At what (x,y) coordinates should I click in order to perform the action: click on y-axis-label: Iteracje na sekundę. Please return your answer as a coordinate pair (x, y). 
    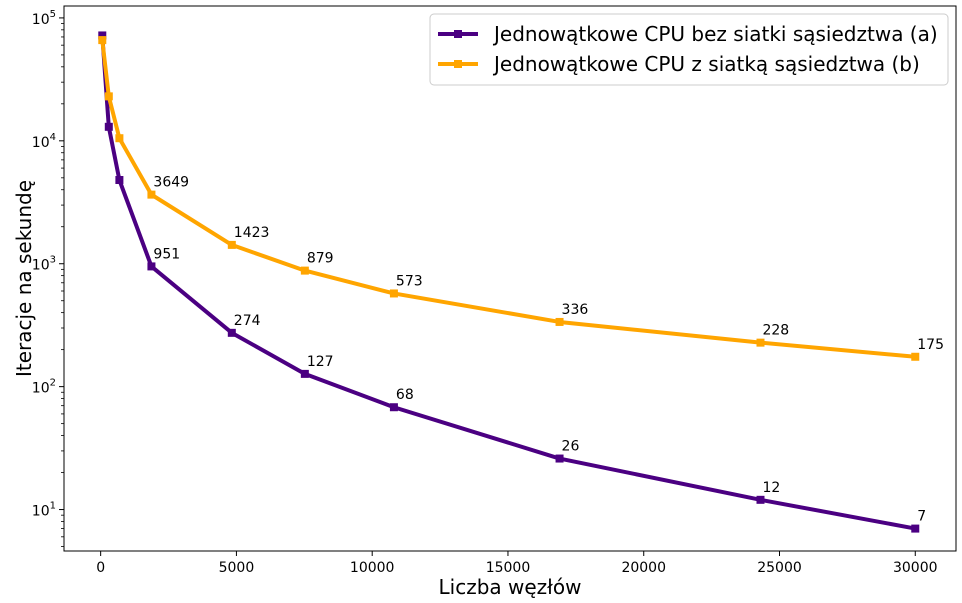
    Looking at the image, I should click on (24, 278).